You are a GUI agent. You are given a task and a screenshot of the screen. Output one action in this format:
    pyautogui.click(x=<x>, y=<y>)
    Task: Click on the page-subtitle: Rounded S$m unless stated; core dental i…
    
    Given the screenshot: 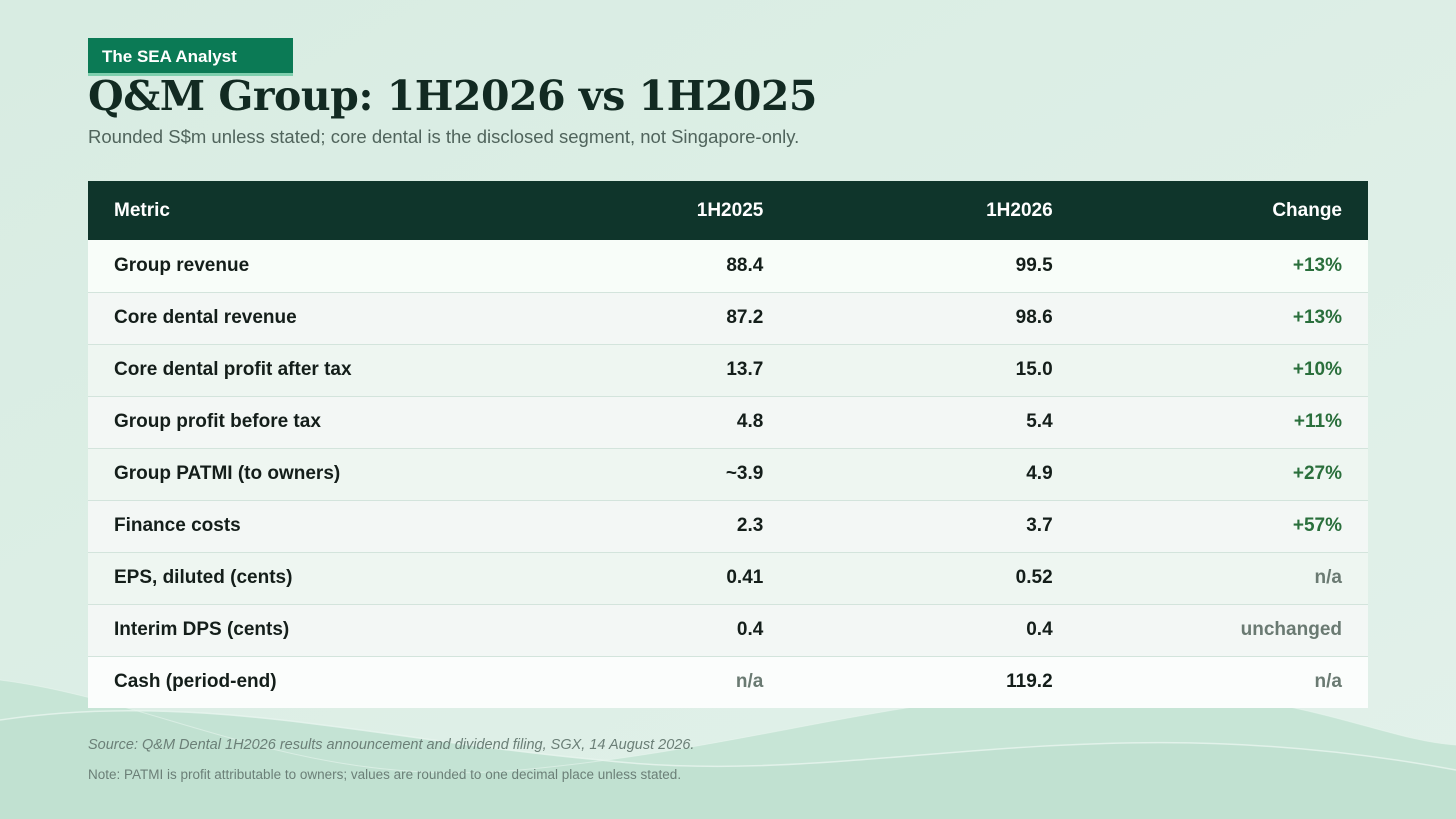 What is the action you would take?
    pyautogui.click(x=444, y=136)
    